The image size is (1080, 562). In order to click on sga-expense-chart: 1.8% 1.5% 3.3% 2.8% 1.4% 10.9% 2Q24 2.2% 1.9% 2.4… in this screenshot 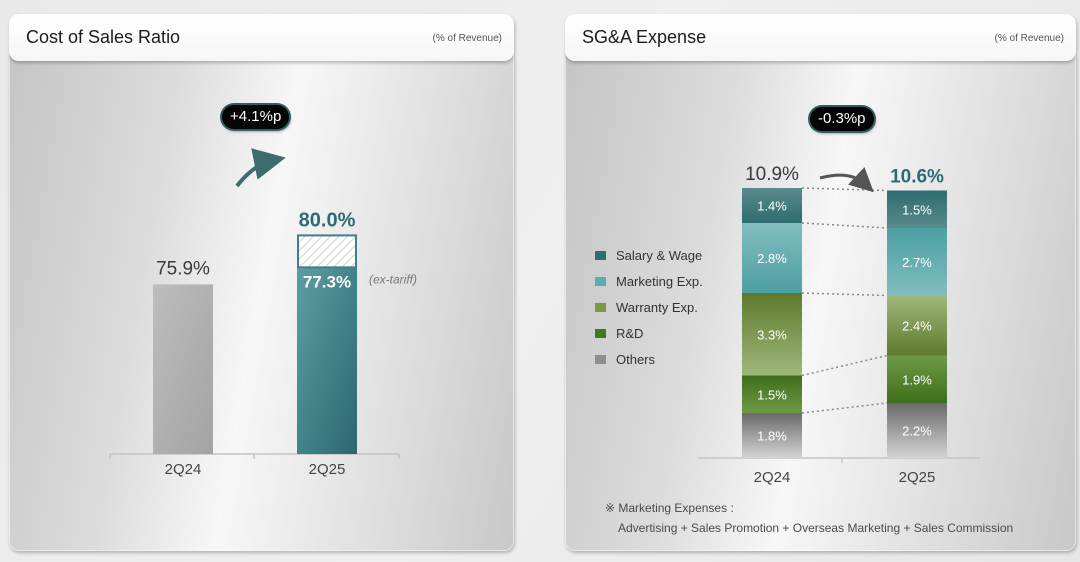, I will do `click(839, 325)`.